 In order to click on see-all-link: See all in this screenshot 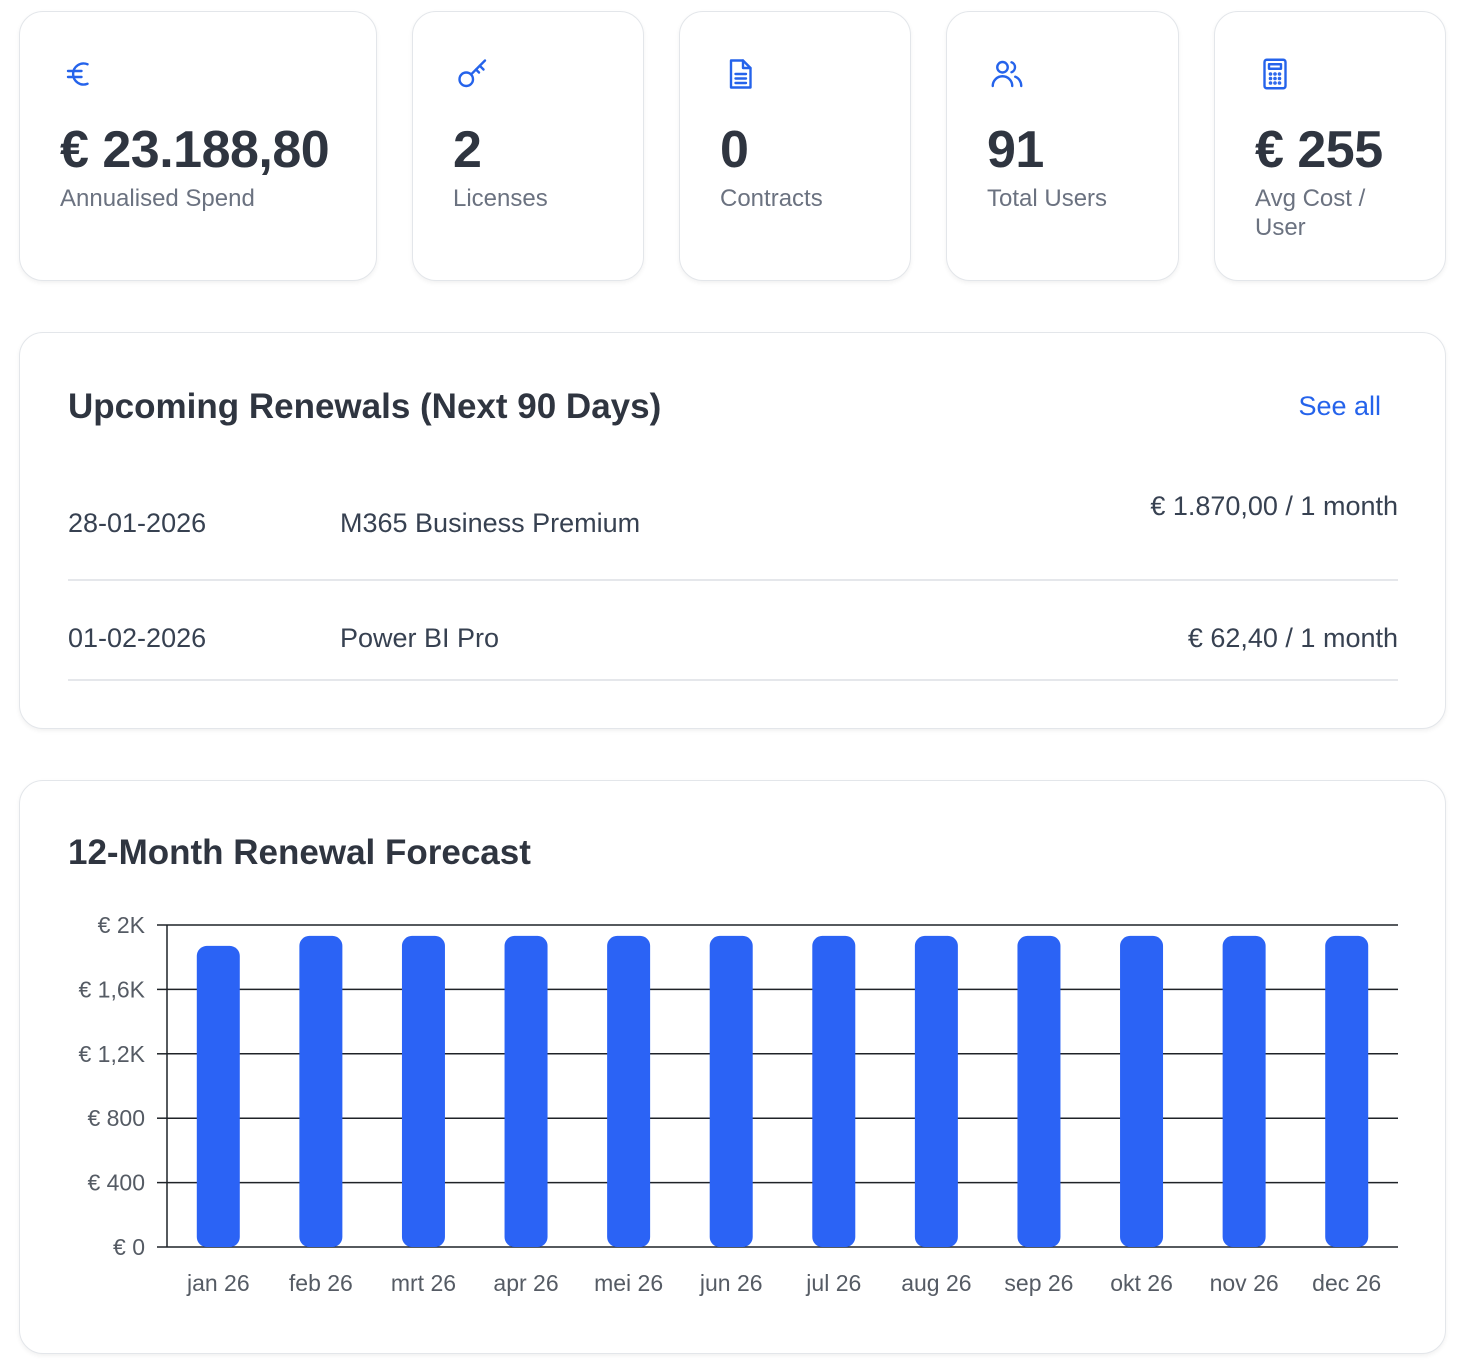, I will do `click(1339, 406)`.